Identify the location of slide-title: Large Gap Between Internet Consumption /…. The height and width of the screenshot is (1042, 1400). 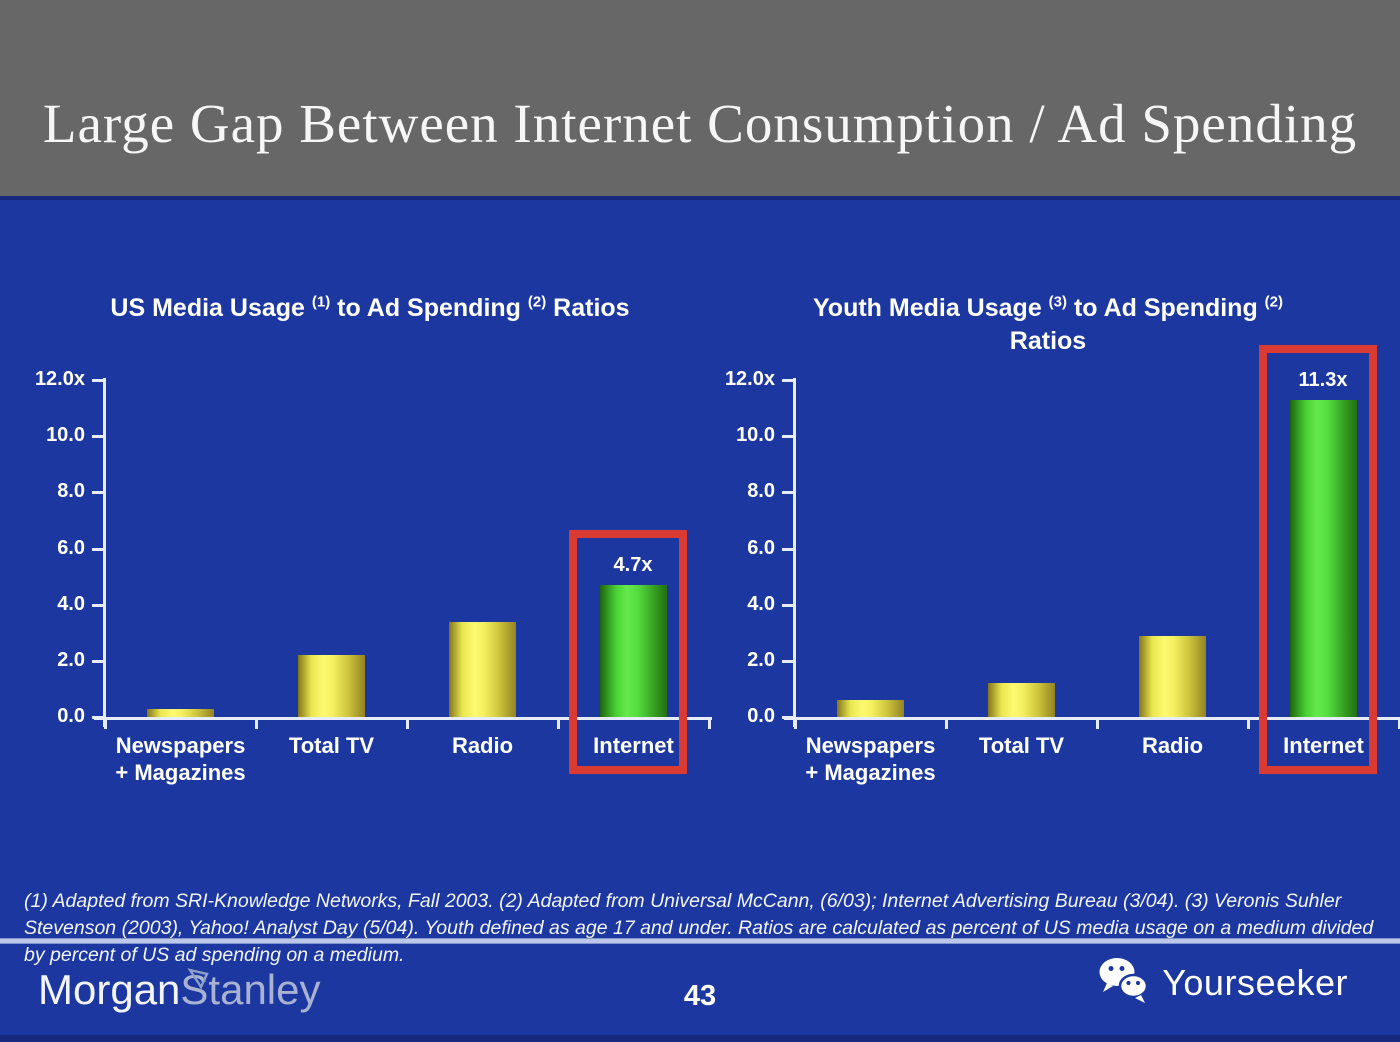
(700, 123).